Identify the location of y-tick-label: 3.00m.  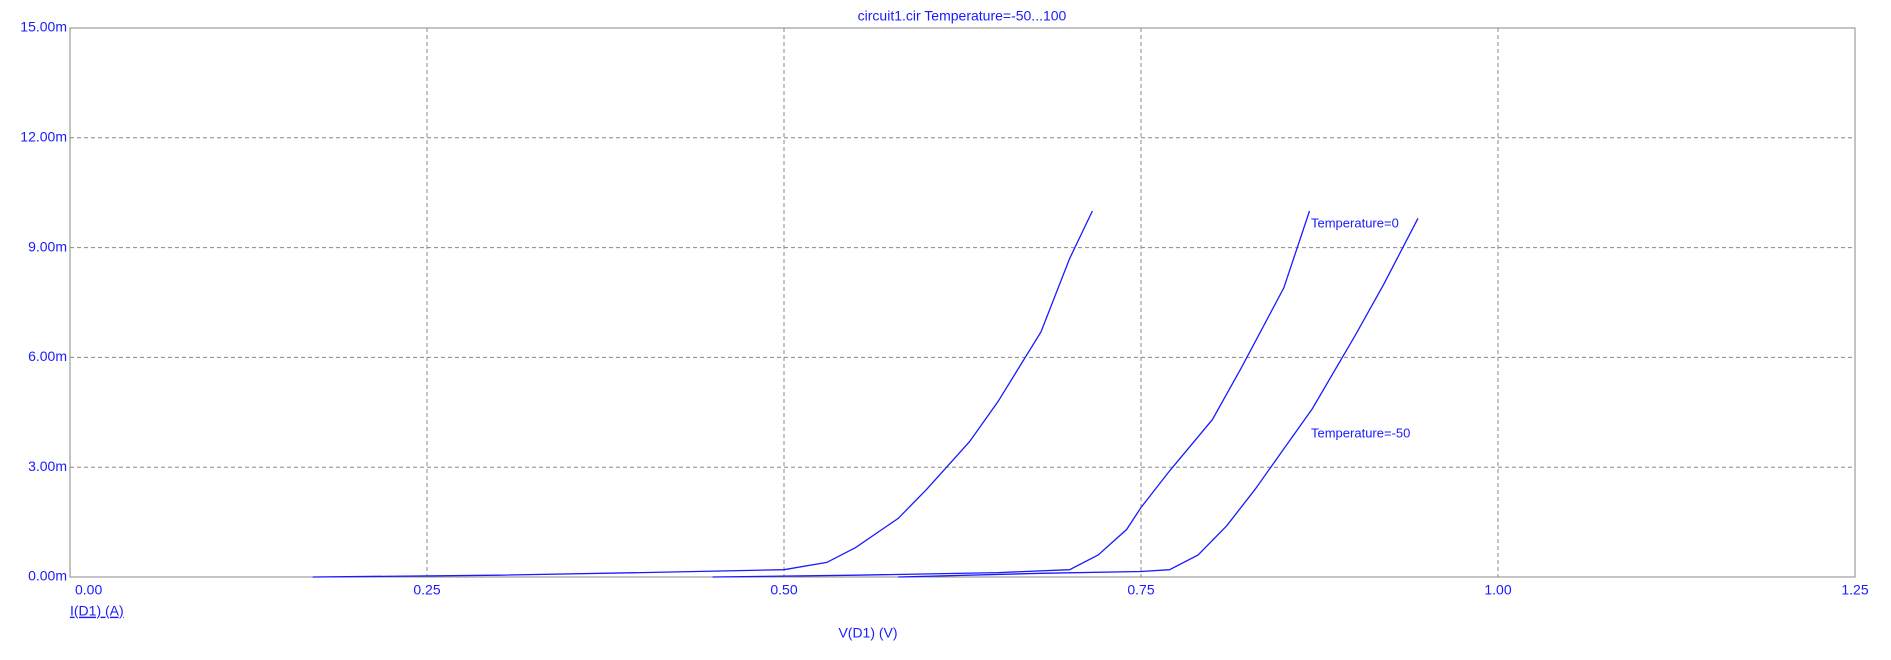
(47, 466).